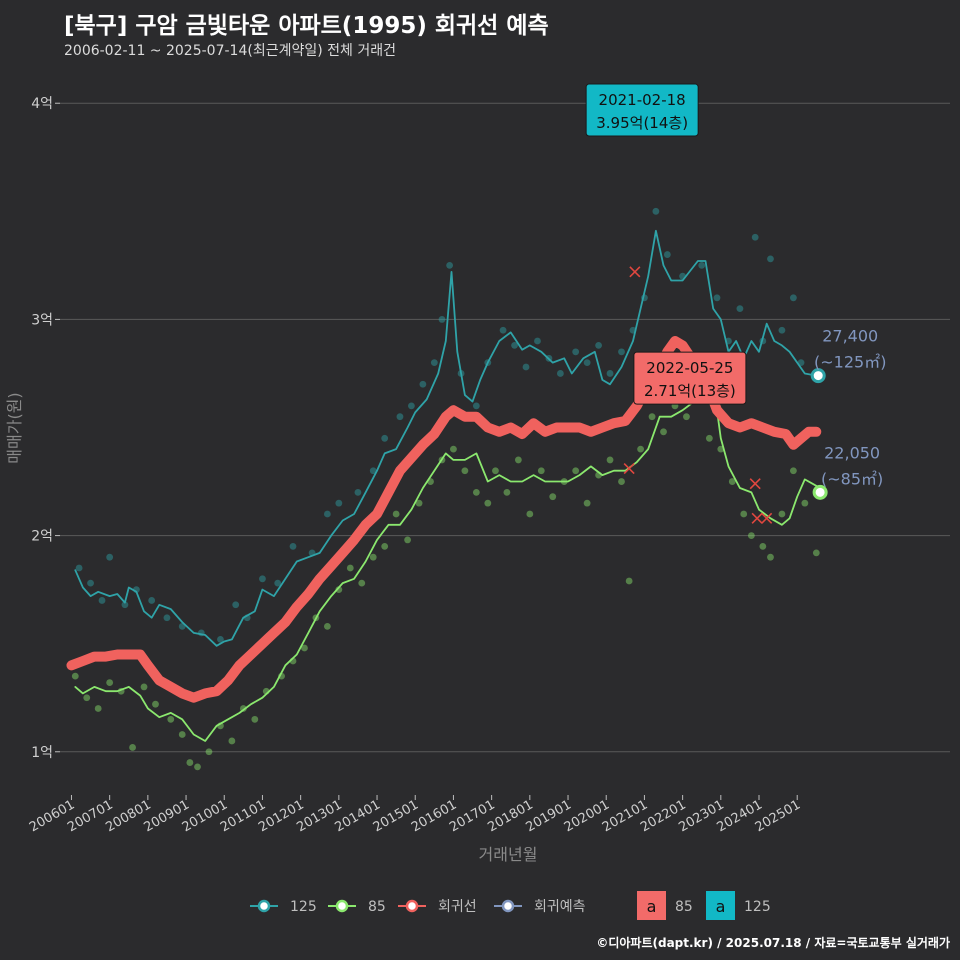 This screenshot has width=960, height=960. Describe the element at coordinates (642, 123) in the screenshot. I see `annotation-value-0: 3.95억(14층)` at that location.